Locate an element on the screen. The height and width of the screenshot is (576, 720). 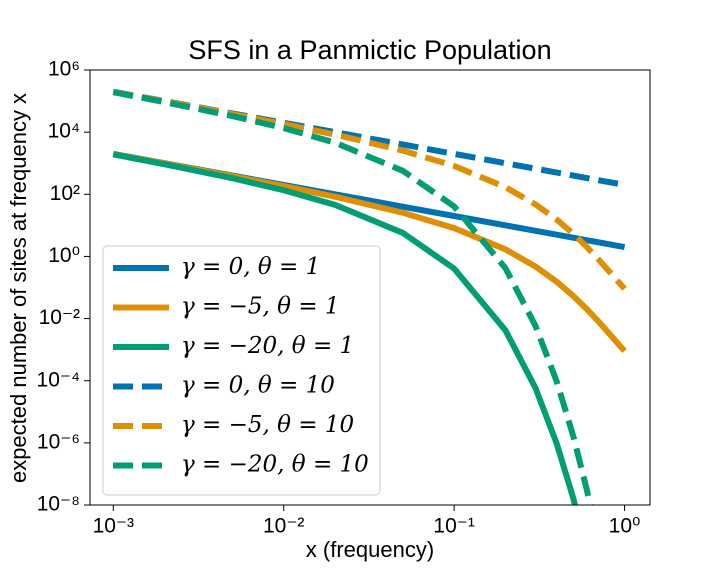
legend-label: γ = −20, θ = 1 is located at coordinates (267, 346).